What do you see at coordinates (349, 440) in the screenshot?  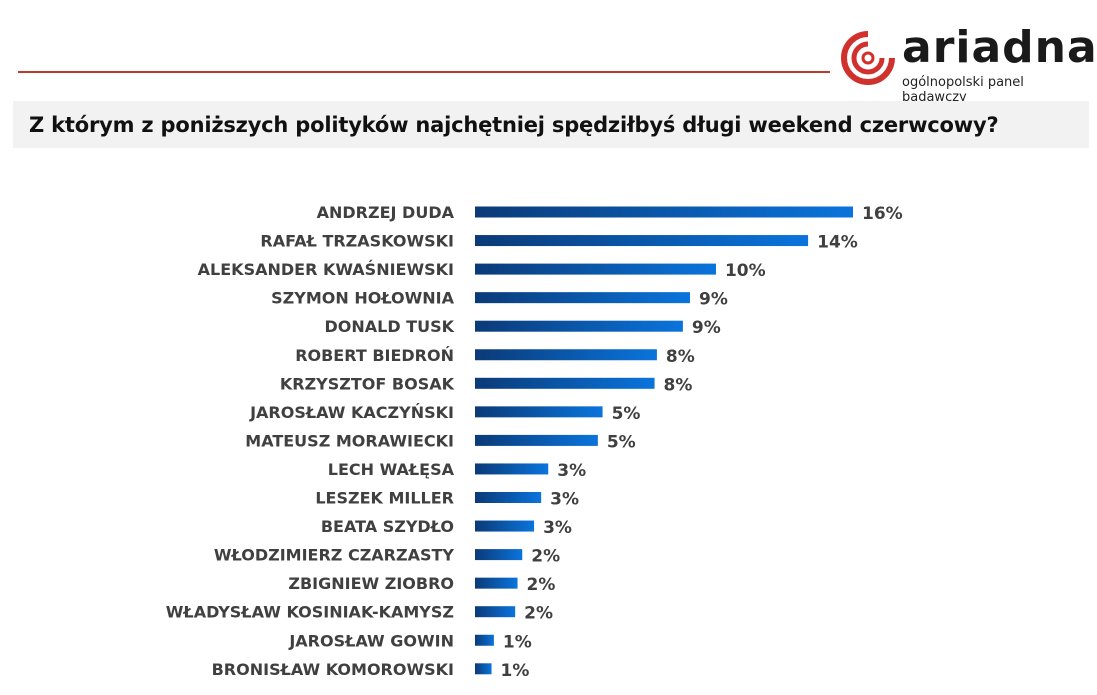 I see `category-label: MATEUSZ MORAWIECKI` at bounding box center [349, 440].